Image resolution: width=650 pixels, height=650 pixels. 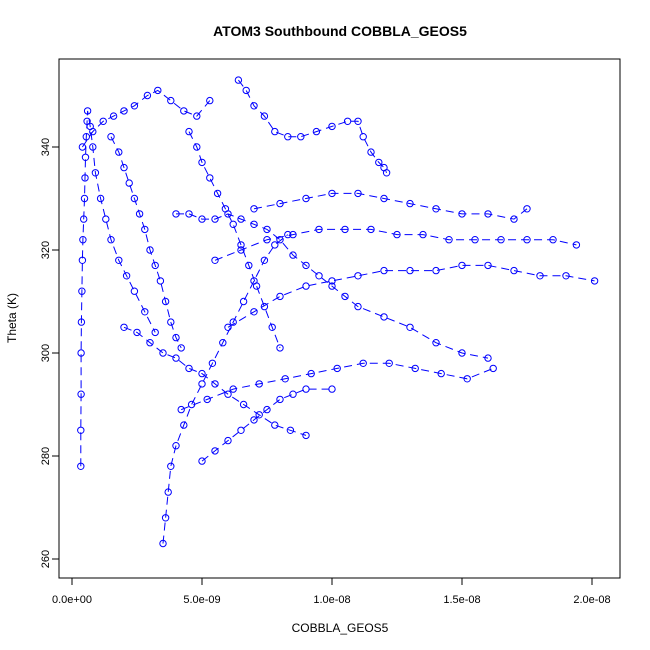 What do you see at coordinates (46, 456) in the screenshot?
I see `y-tick-label: 280` at bounding box center [46, 456].